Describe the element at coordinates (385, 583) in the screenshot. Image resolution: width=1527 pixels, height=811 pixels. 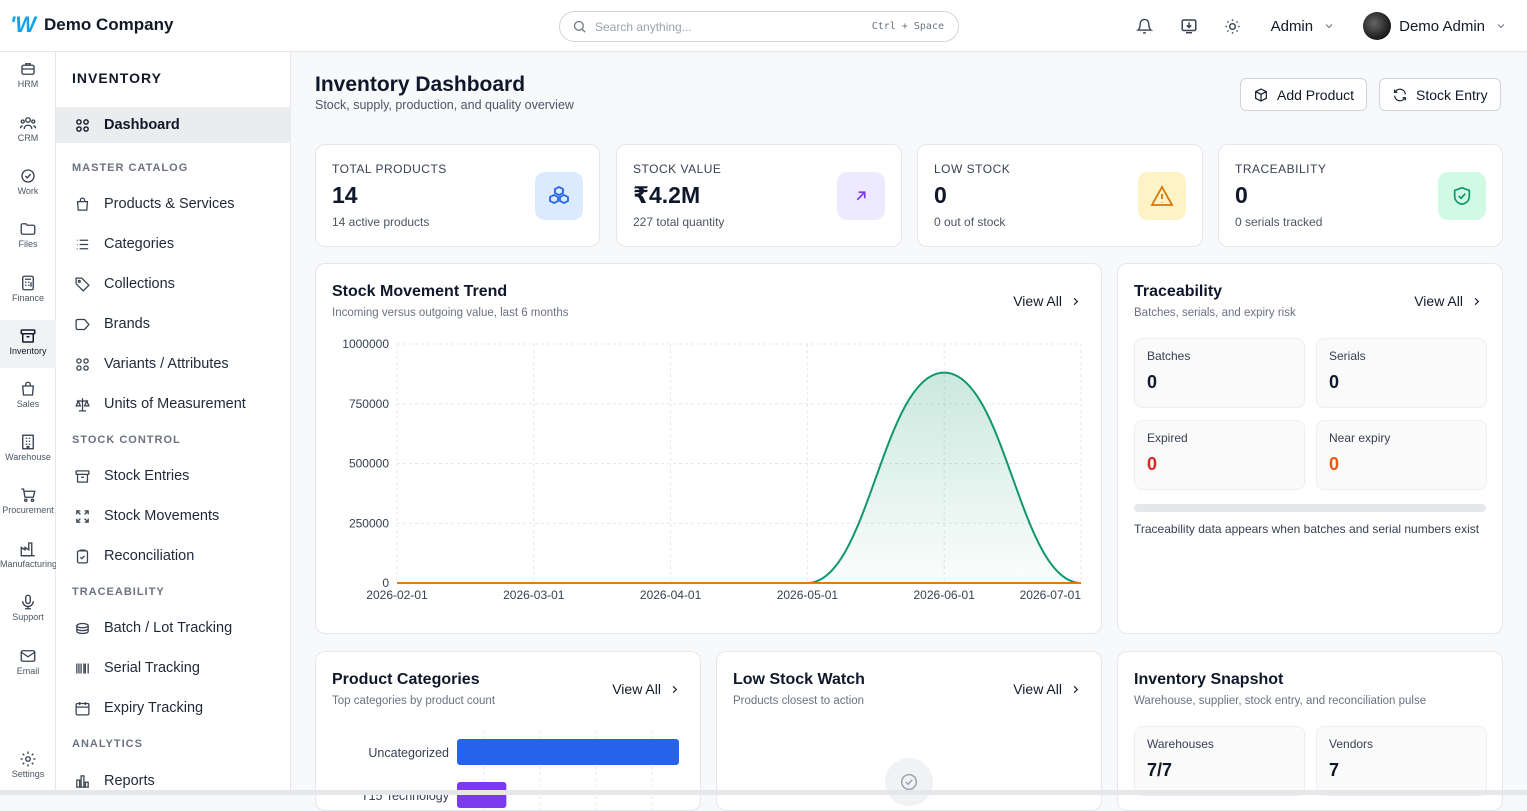
I see `y-tick-label: 0` at that location.